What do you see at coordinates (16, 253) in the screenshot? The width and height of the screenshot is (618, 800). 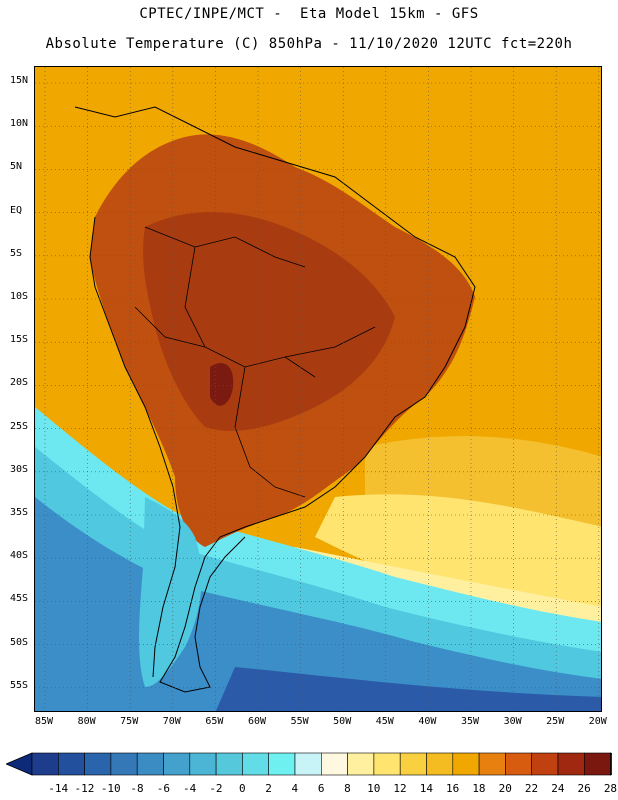 I see `latitude-label: 5S` at bounding box center [16, 253].